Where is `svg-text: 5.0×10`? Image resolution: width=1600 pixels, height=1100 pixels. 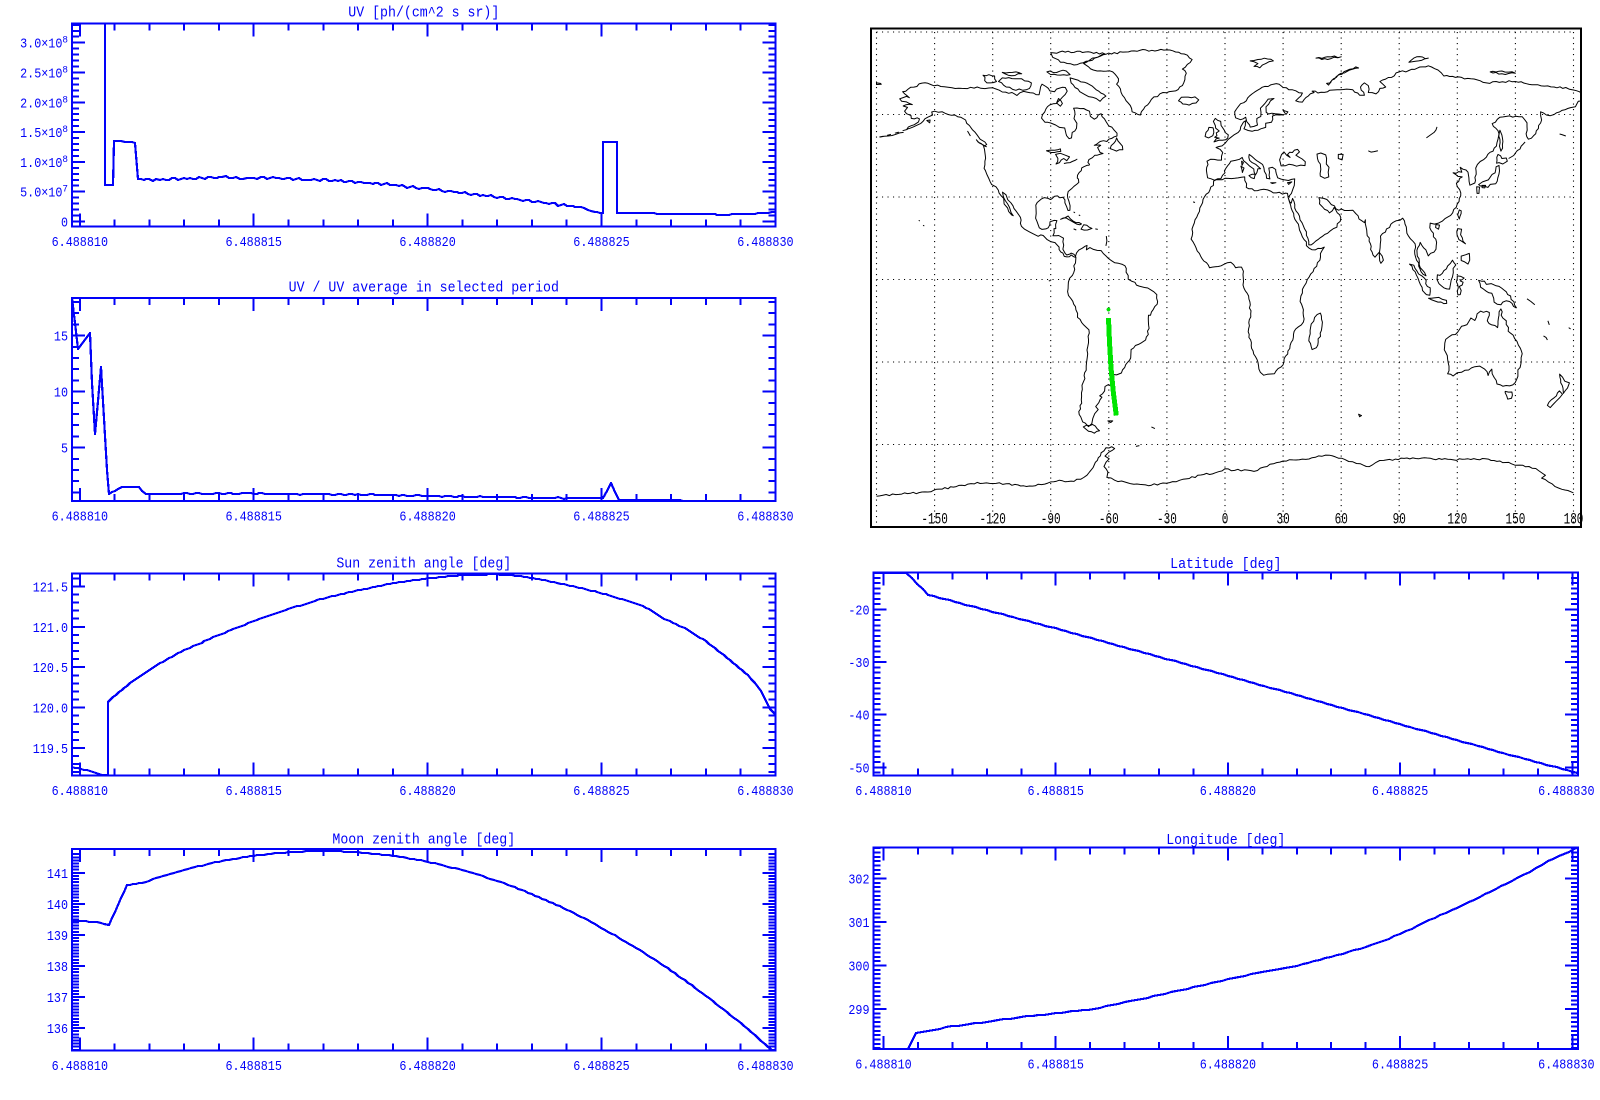 svg-text: 5.0×10 is located at coordinates (41, 194).